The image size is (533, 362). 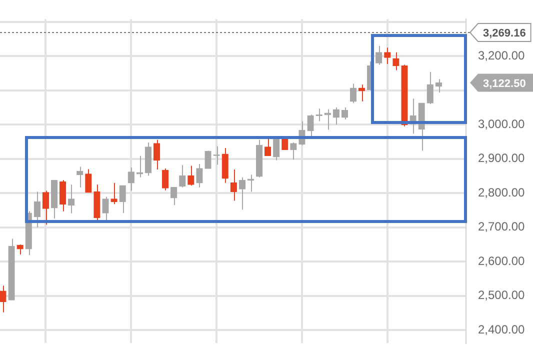 I want to click on text: 3,122.50, so click(x=504, y=84).